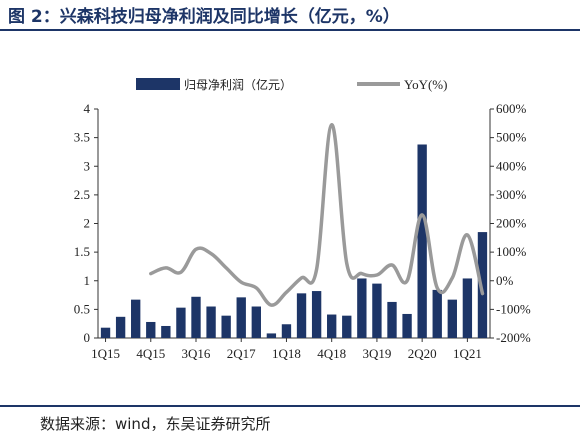 This screenshot has height=438, width=580. Describe the element at coordinates (151, 329) in the screenshot. I see `bar-4Q15` at that location.